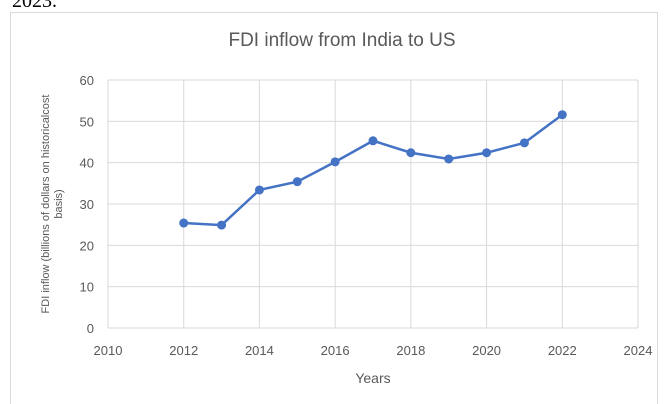 The width and height of the screenshot is (667, 404). What do you see at coordinates (335, 350) in the screenshot?
I see `x-tick-label: 2016` at bounding box center [335, 350].